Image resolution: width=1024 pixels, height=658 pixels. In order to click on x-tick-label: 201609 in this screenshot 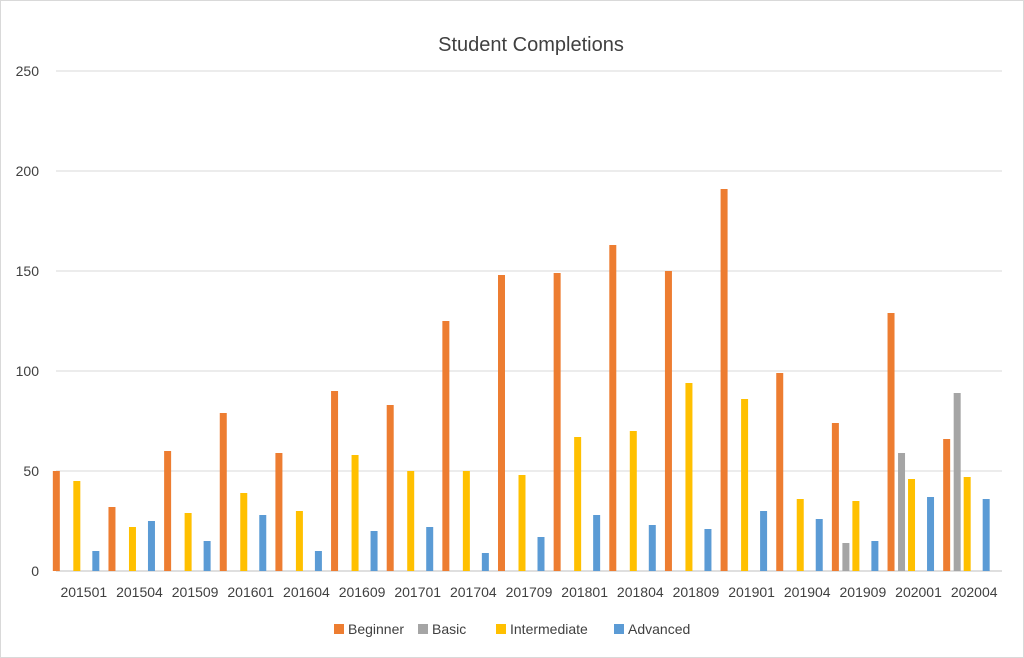, I will do `click(362, 592)`.